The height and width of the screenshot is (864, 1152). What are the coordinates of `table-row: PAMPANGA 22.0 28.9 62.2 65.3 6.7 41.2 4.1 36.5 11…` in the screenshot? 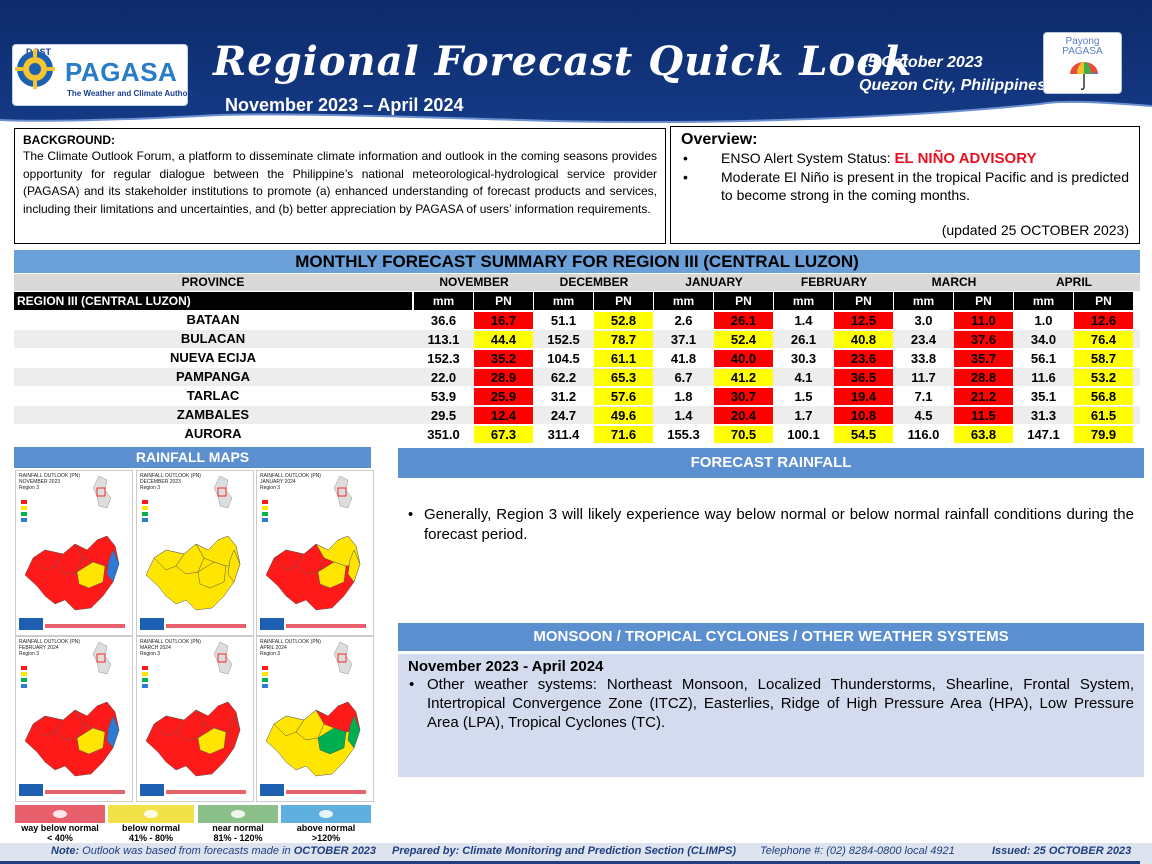 It's located at (577, 377).